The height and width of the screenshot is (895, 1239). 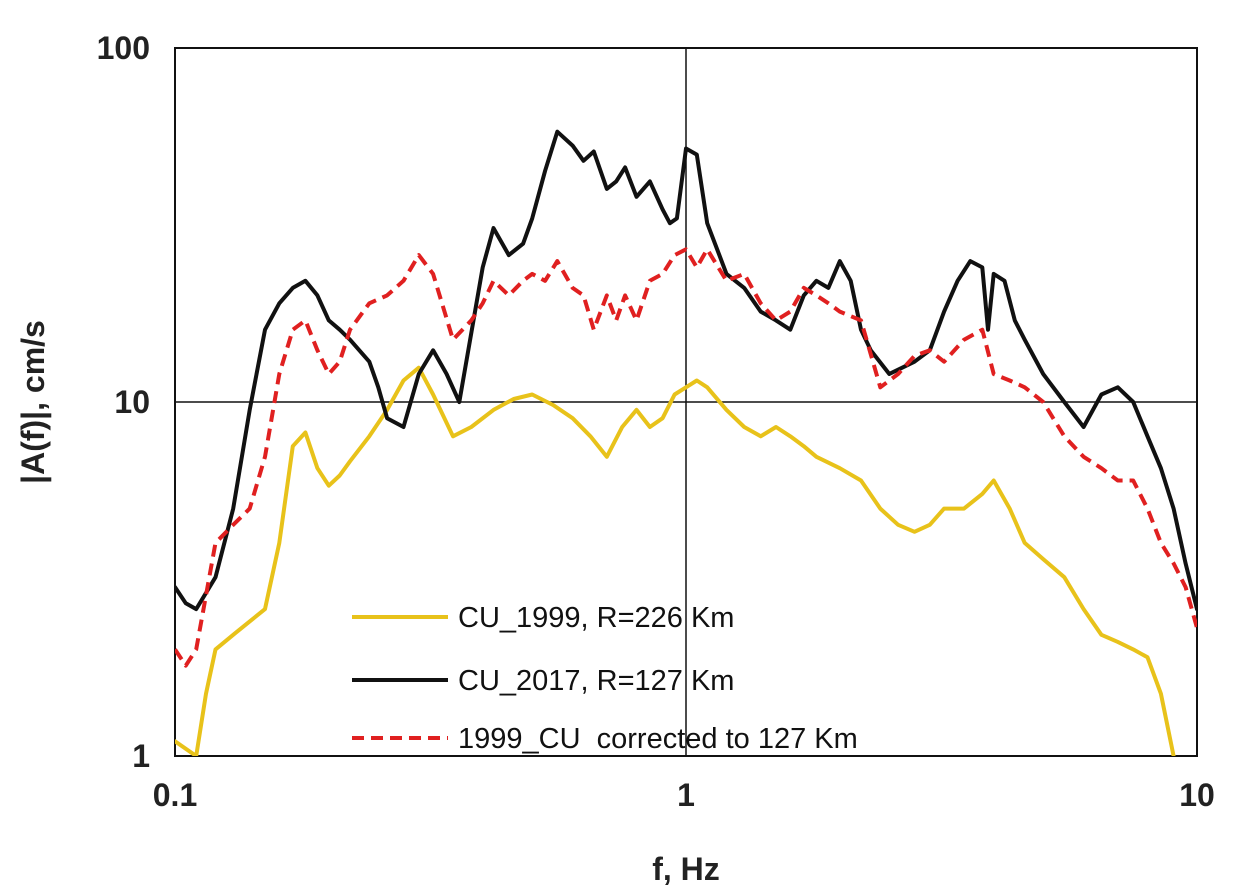 What do you see at coordinates (123, 48) in the screenshot?
I see `y-tick-label: 100` at bounding box center [123, 48].